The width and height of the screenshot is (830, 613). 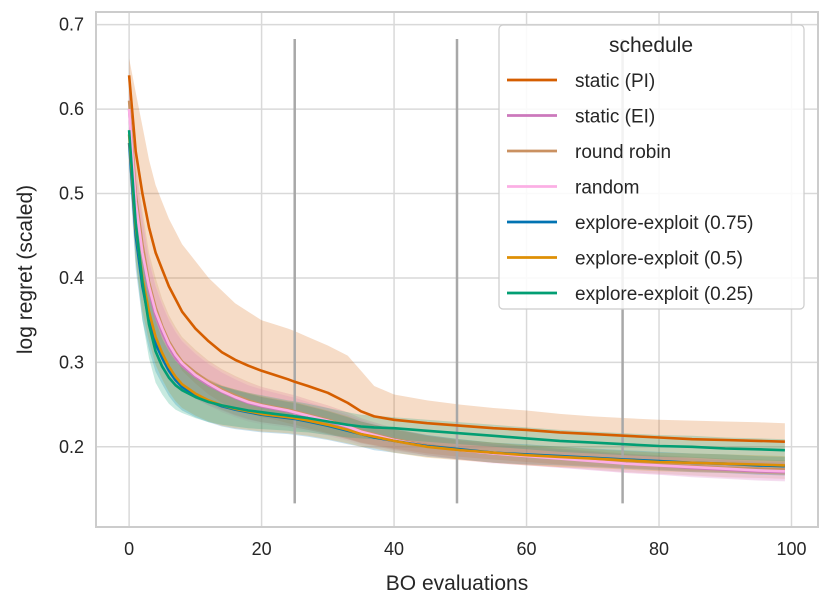 I want to click on y-tick-label: 0.4, so click(x=71, y=278).